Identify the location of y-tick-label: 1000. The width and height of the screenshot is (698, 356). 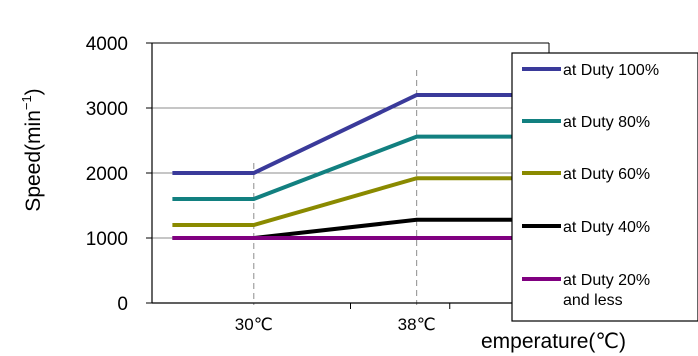
(107, 239).